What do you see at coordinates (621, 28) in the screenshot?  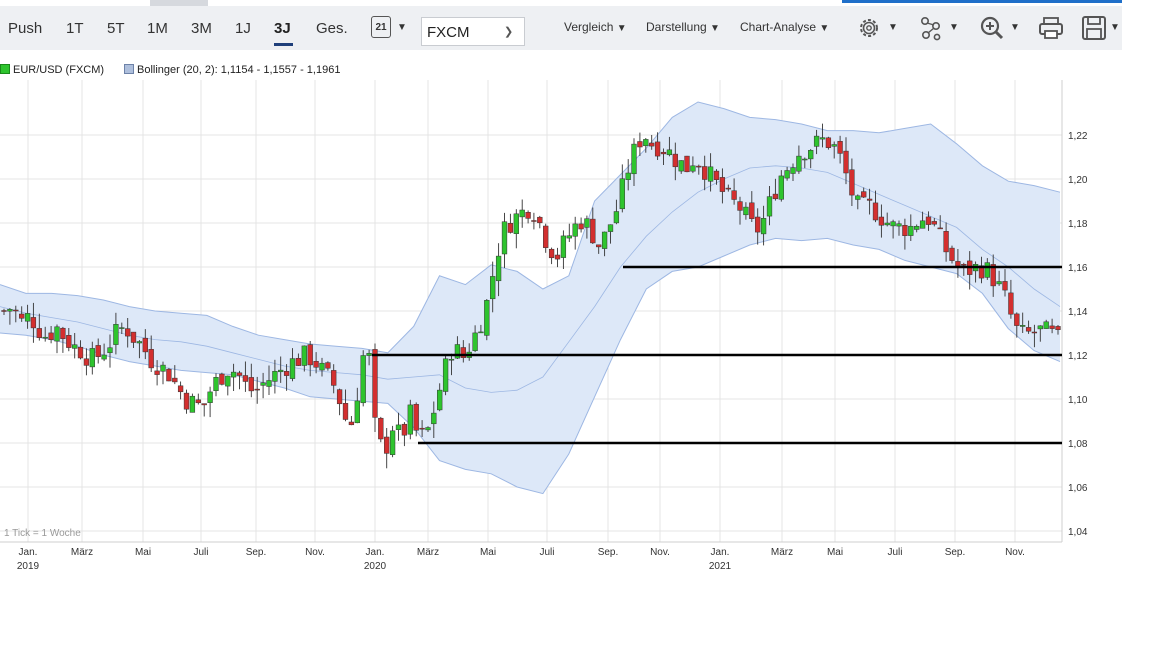 I see `caret-down-icon: ▼` at bounding box center [621, 28].